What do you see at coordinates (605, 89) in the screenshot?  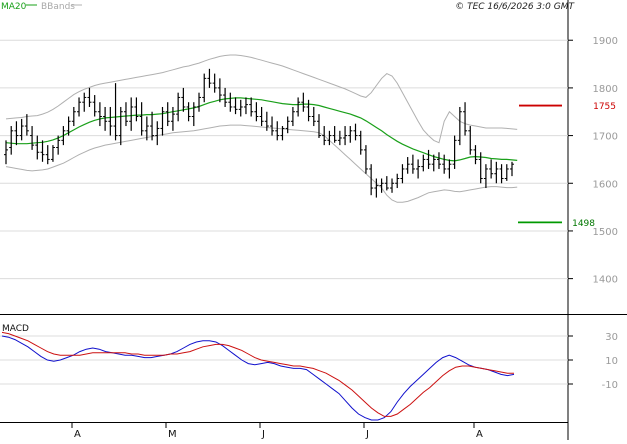 I see `price-y-tick-label: 1800` at bounding box center [605, 89].